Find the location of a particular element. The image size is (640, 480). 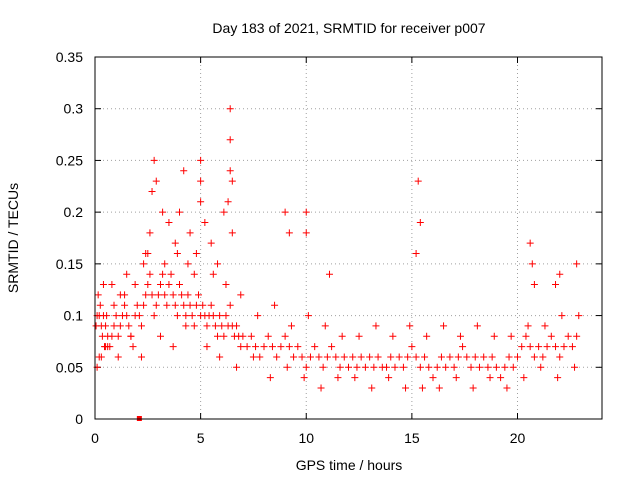

x-tick-label: 5 is located at coordinates (201, 438).